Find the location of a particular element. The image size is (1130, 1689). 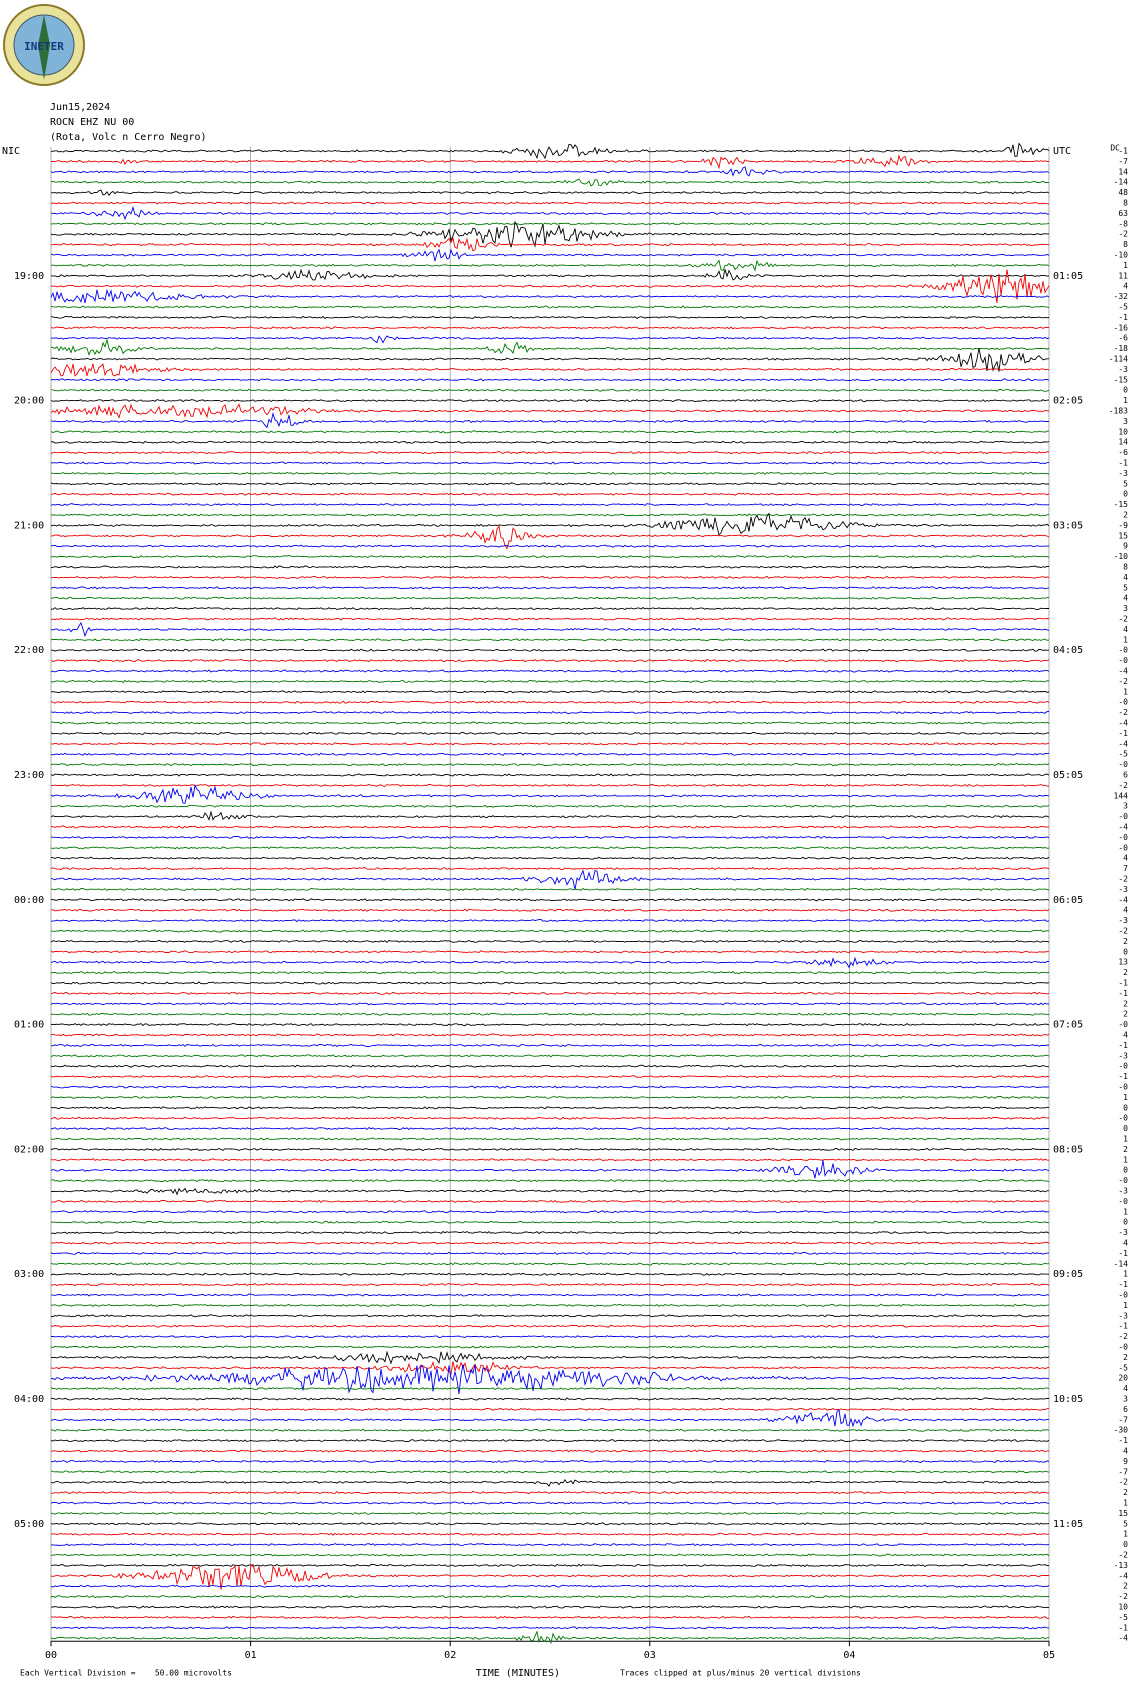

nic-time-label: 00:00 is located at coordinates (29, 900).